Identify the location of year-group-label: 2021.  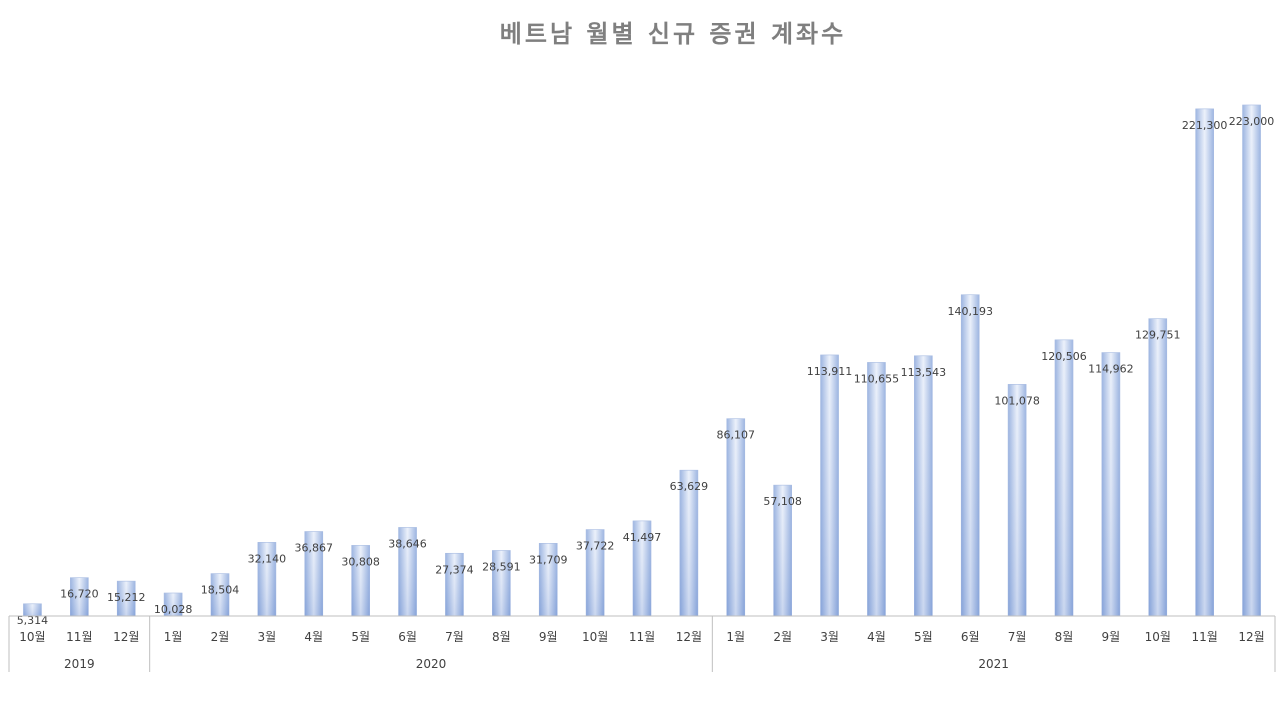
(993, 664).